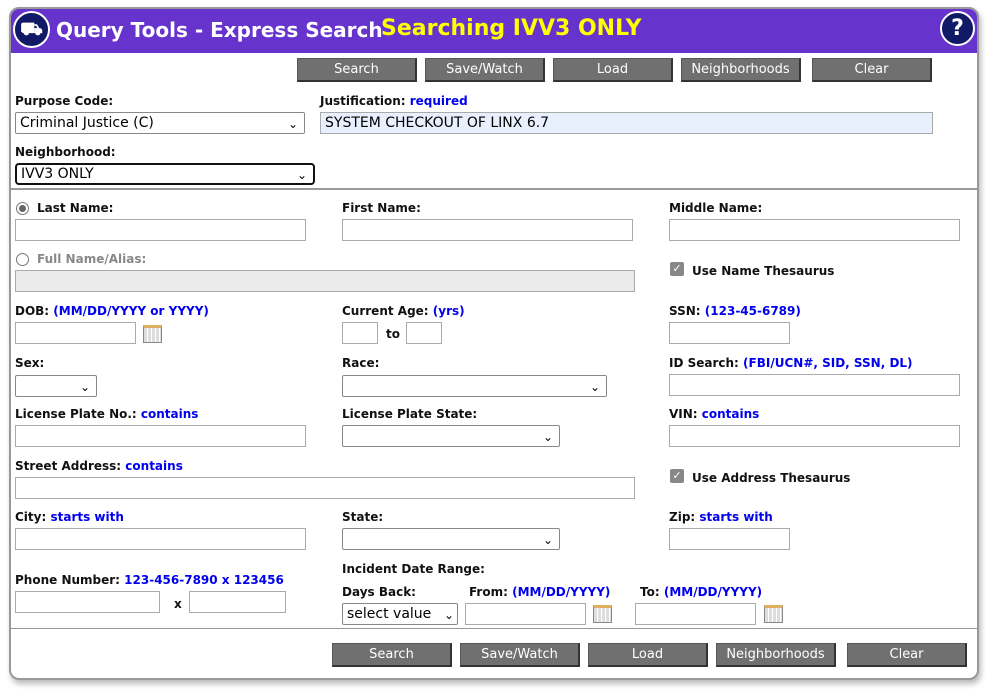  I want to click on justification-label: Justification: required, so click(394, 101).